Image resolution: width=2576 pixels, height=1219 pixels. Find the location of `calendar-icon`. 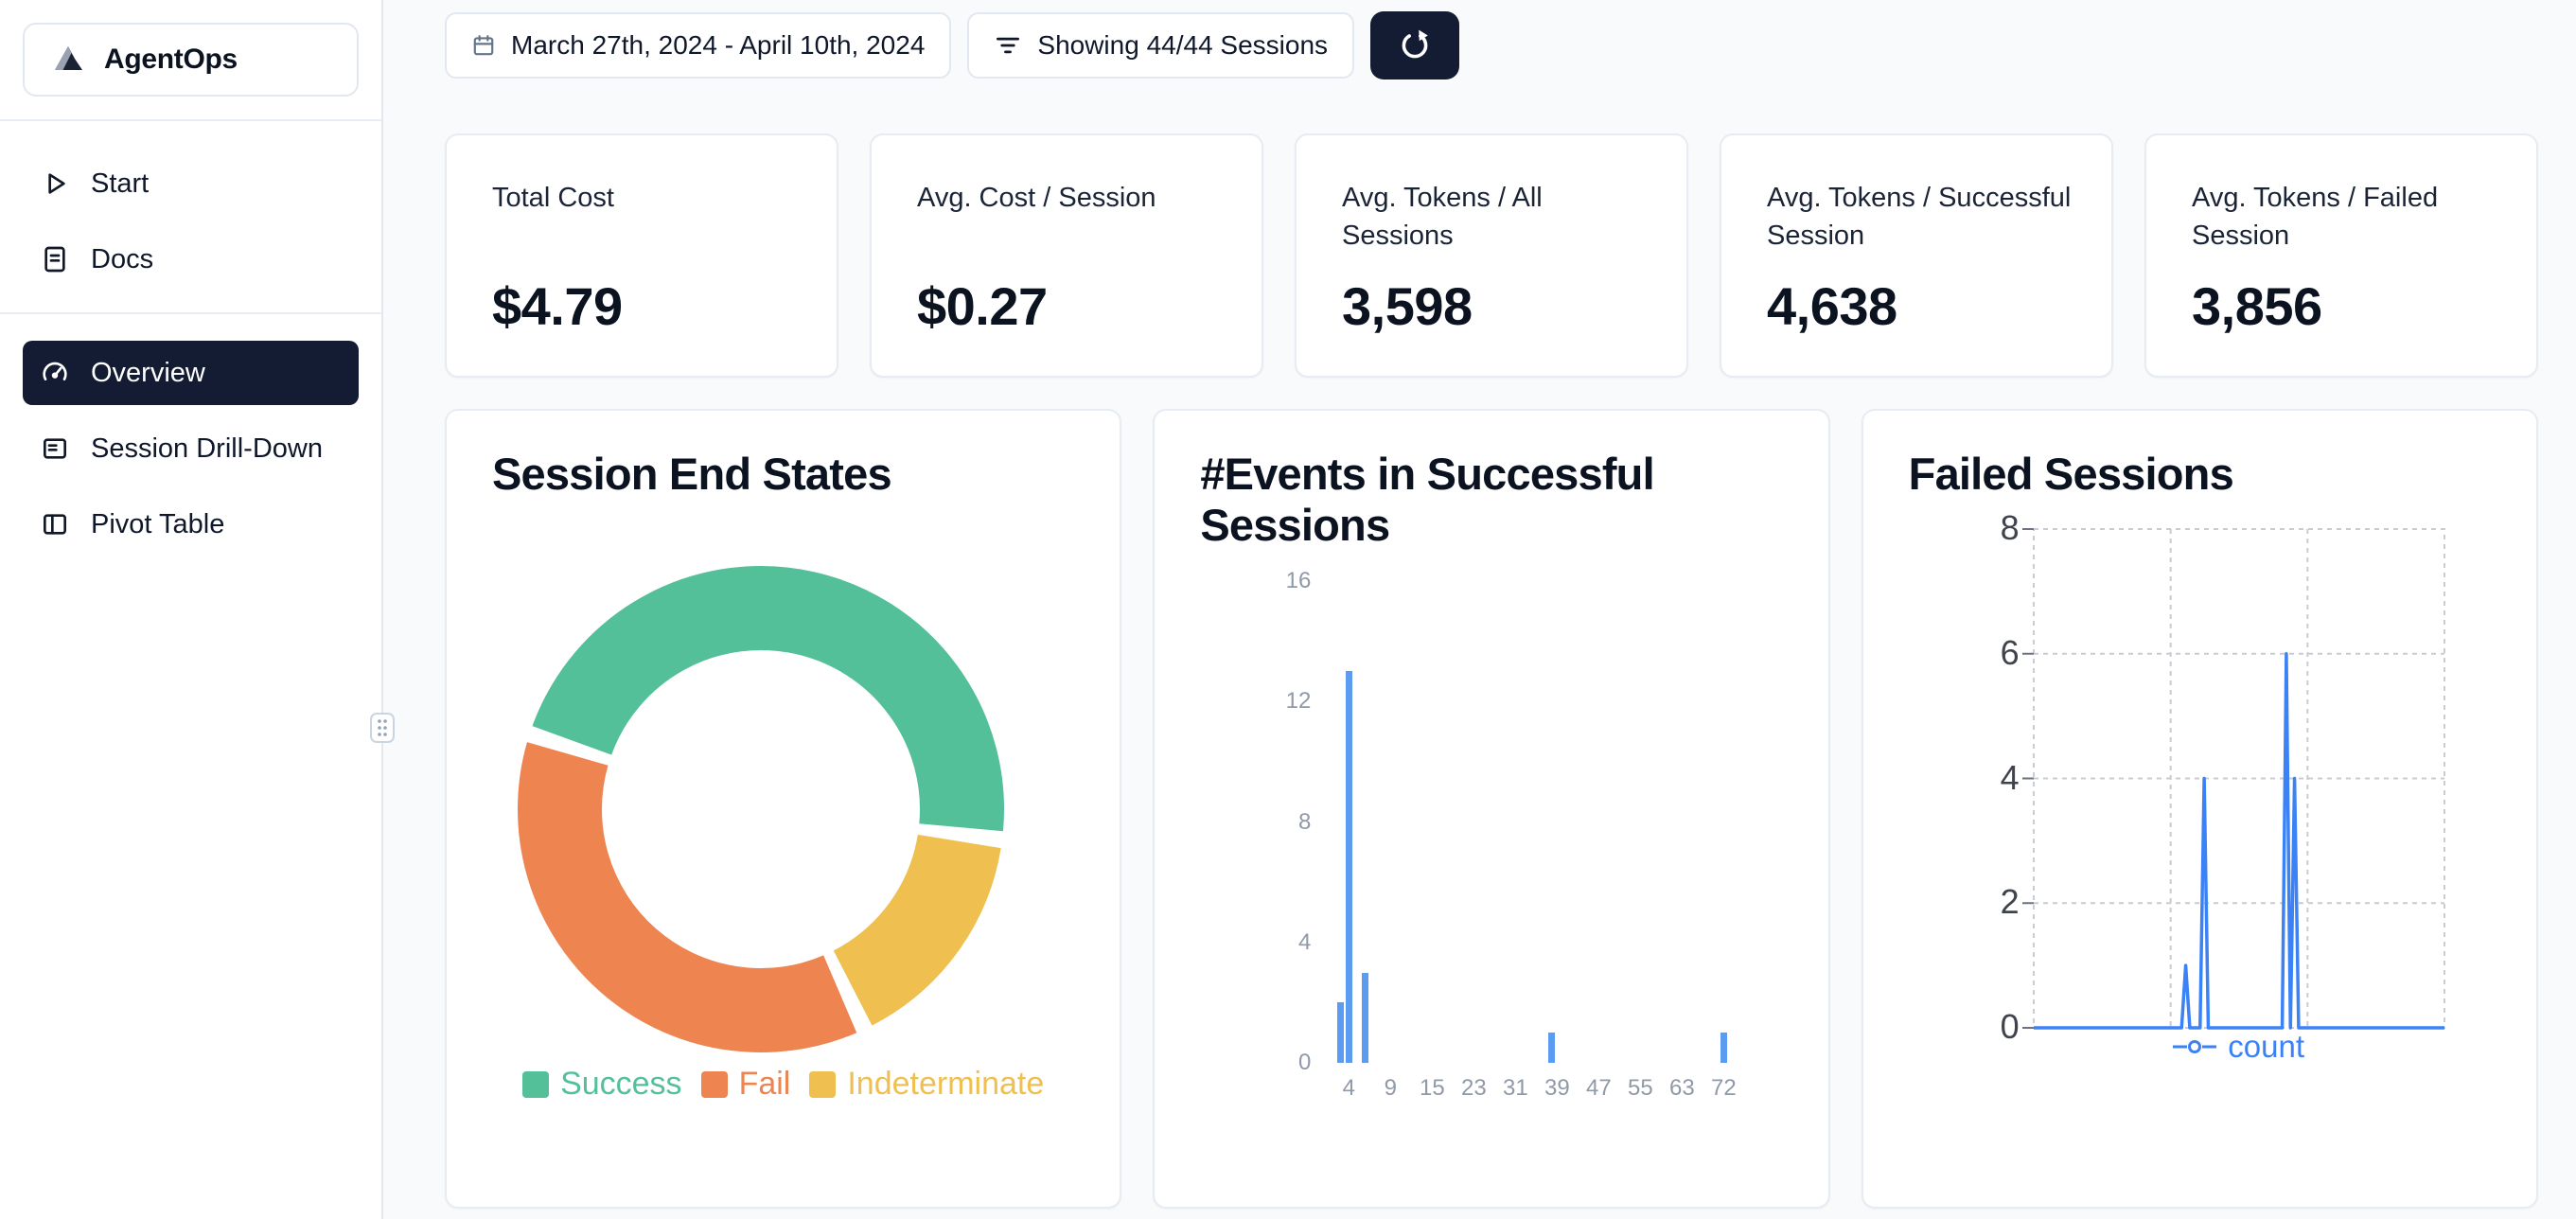

calendar-icon is located at coordinates (483, 45).